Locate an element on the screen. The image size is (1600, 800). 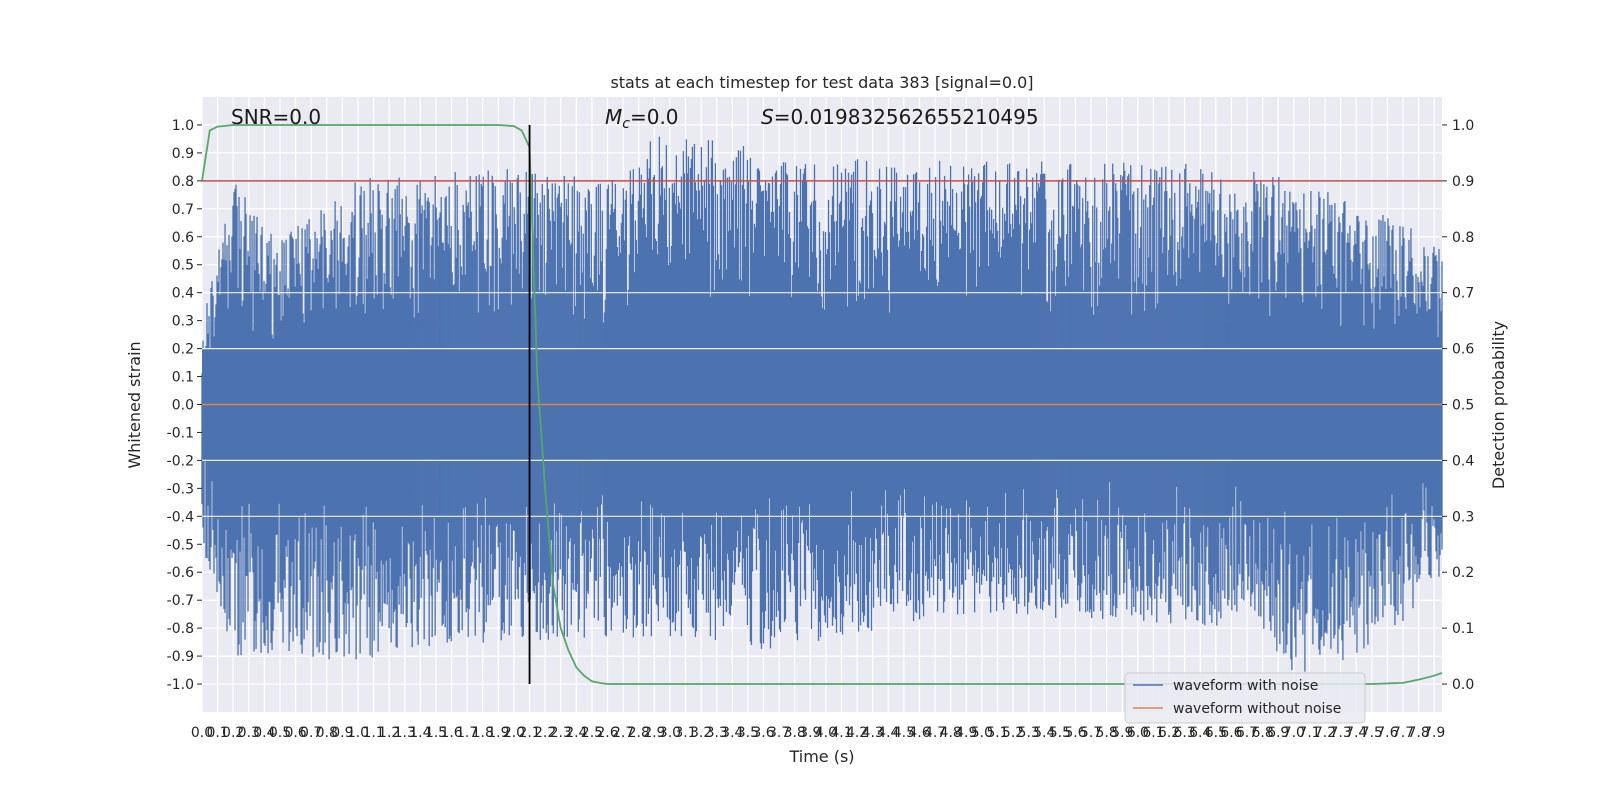
x-tick-label: 7.7 is located at coordinates (1403, 733).